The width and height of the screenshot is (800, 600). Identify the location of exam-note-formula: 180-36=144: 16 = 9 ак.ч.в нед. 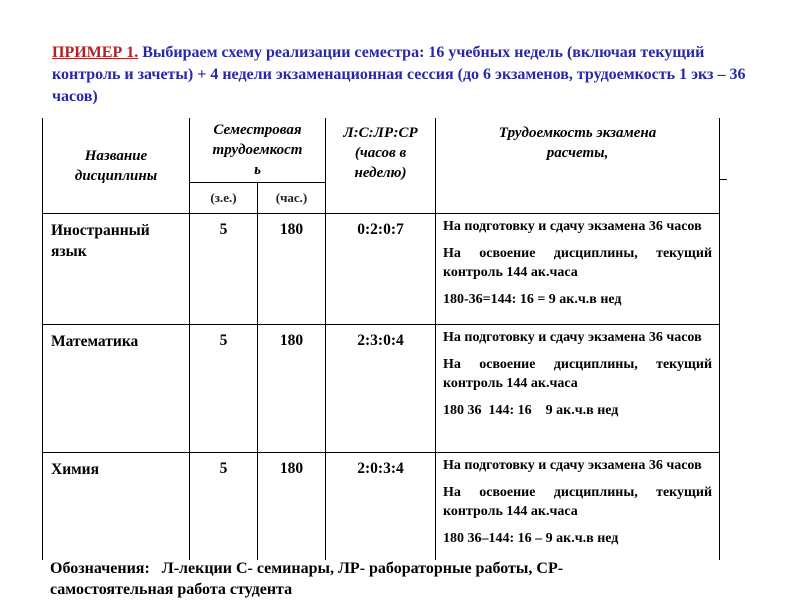
(532, 299).